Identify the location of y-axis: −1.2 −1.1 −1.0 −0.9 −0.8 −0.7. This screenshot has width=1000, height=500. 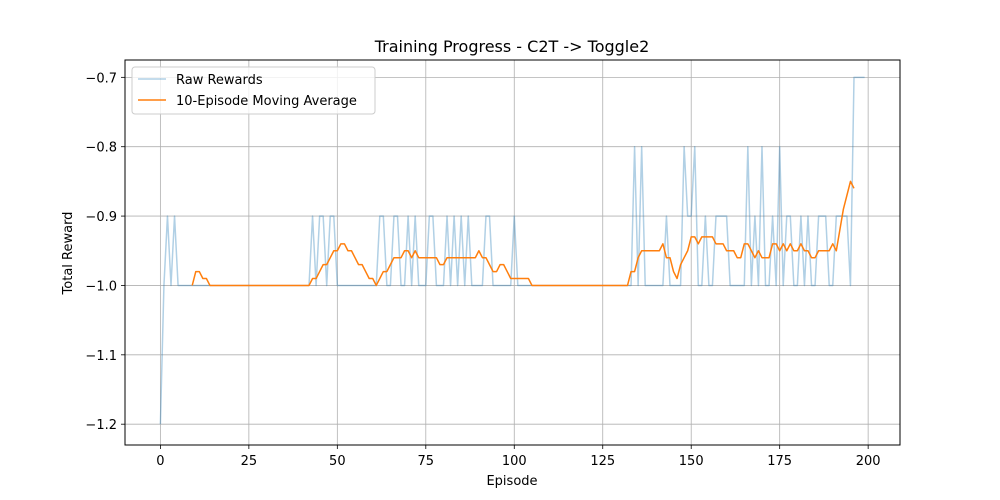
(105, 252).